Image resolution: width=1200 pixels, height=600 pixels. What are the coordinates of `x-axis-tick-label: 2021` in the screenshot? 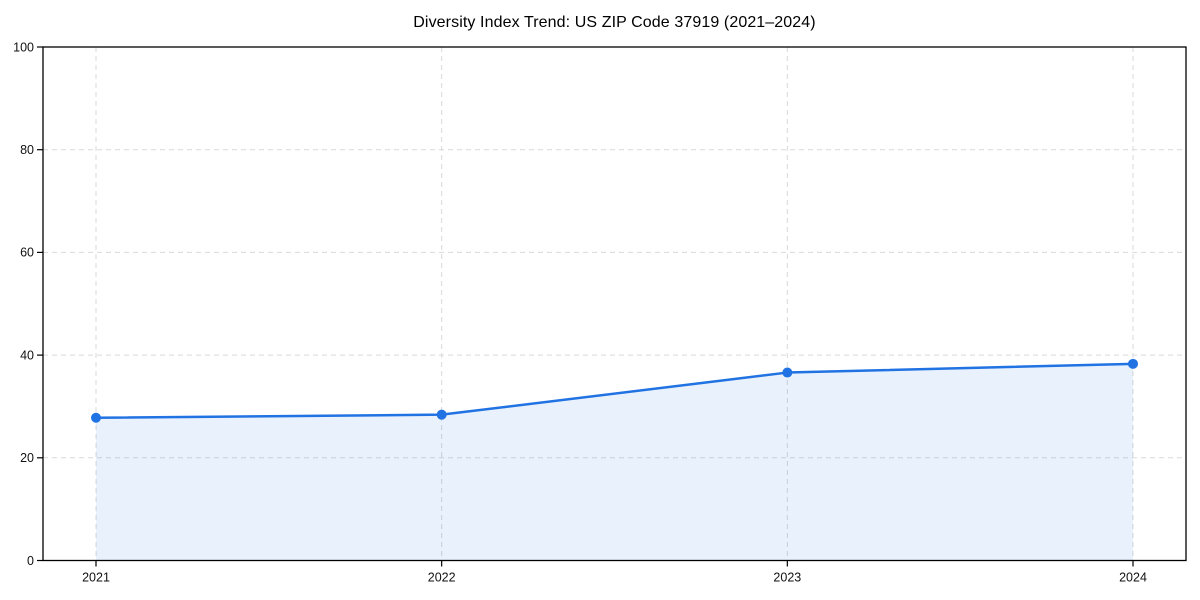 It's located at (96, 578).